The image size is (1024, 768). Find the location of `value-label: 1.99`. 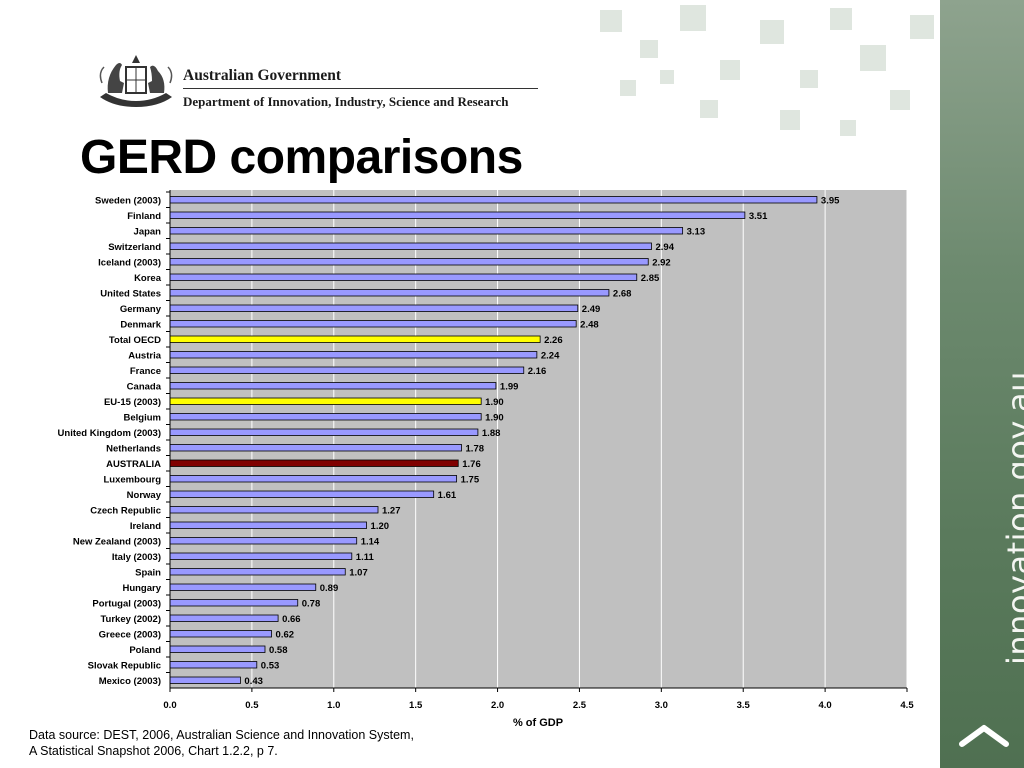

value-label: 1.99 is located at coordinates (509, 386).